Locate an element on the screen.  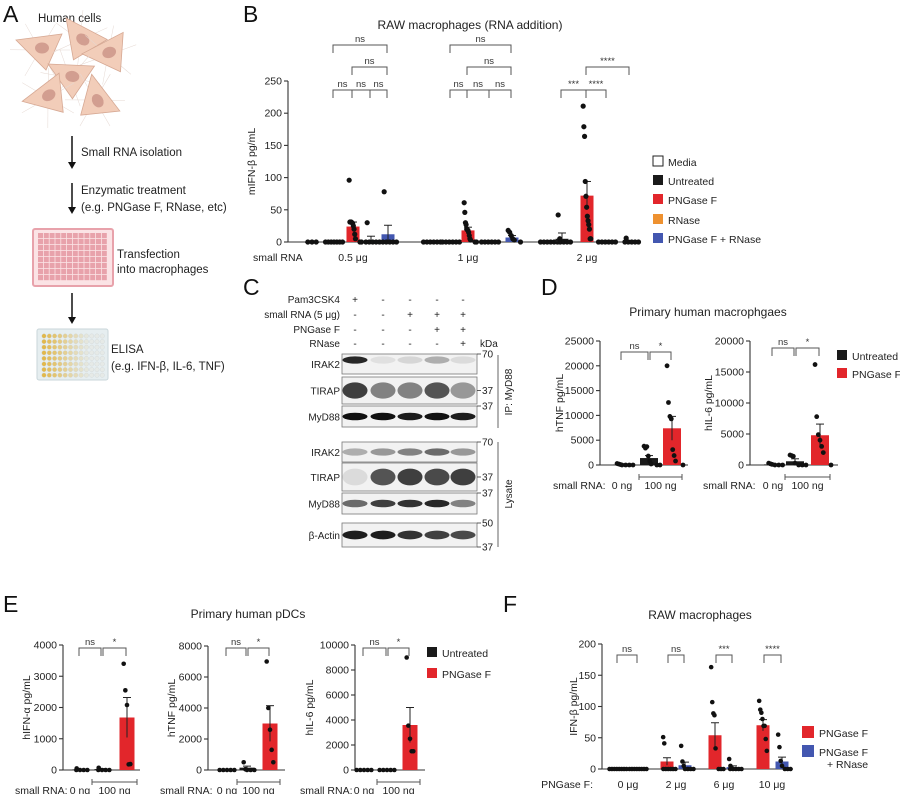
y-tick-label: 4000 is located at coordinates (191, 709).